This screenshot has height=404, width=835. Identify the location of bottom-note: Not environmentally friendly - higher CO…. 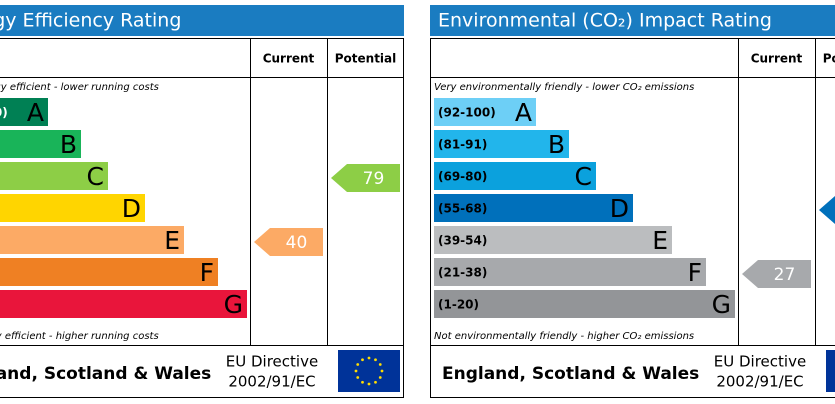
(564, 336).